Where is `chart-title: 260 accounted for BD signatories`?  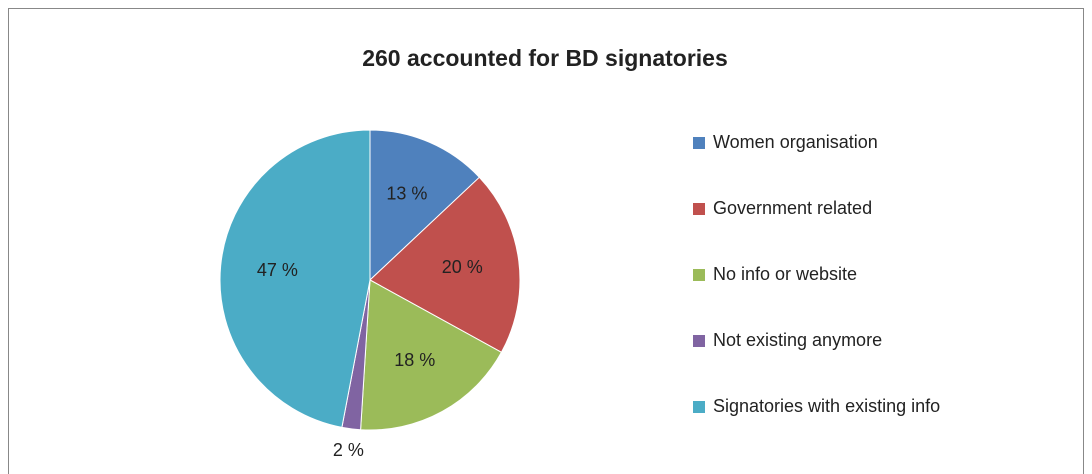 chart-title: 260 accounted for BD signatories is located at coordinates (545, 58).